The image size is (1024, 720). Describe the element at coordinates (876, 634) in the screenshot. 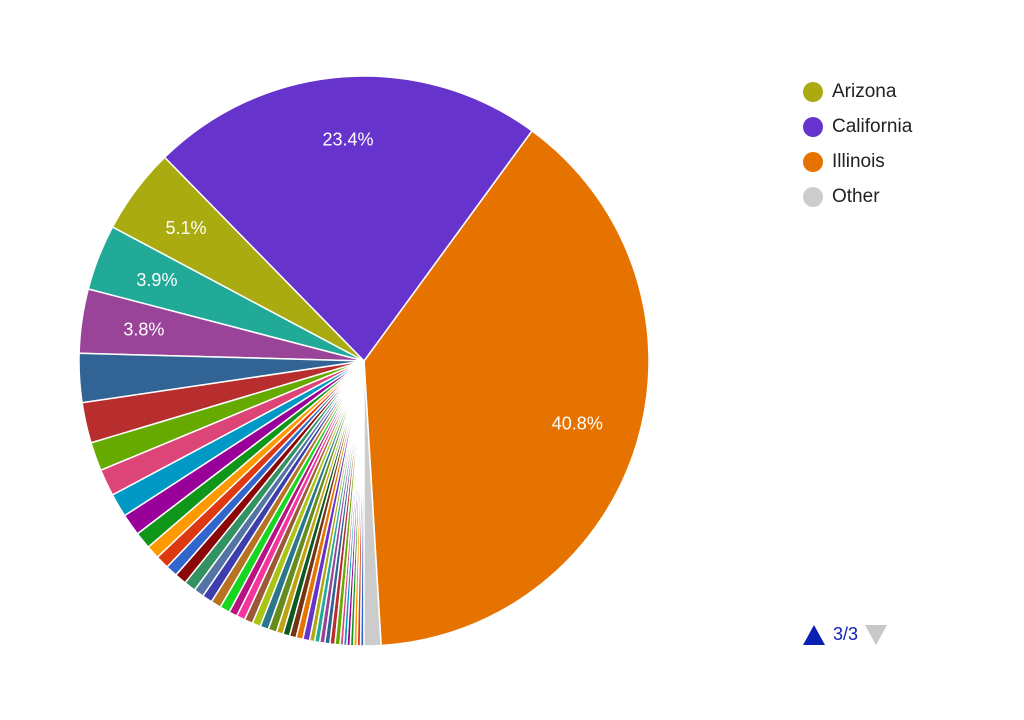

I see `page-down-arrow-icon` at that location.